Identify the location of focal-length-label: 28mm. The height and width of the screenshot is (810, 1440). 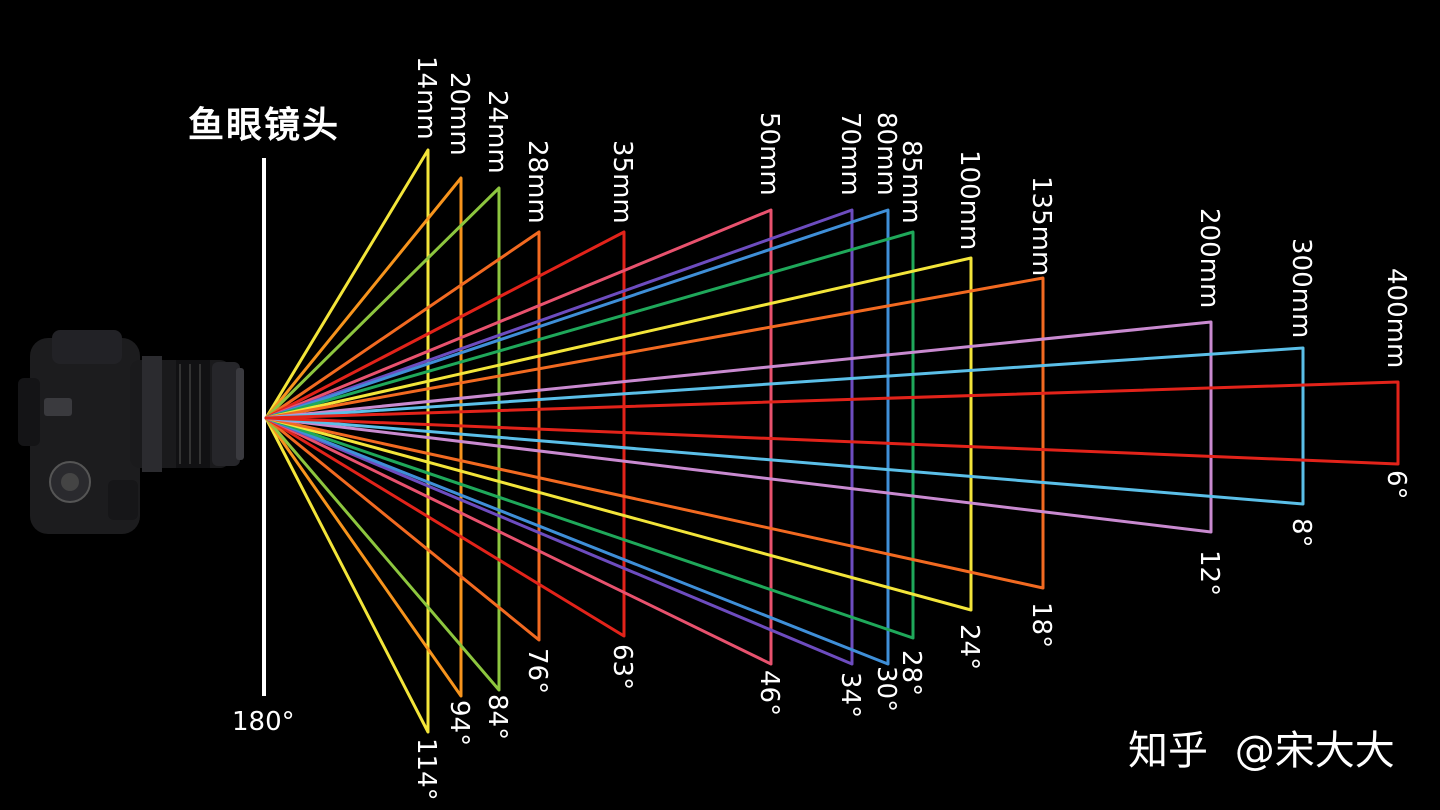
(537, 182).